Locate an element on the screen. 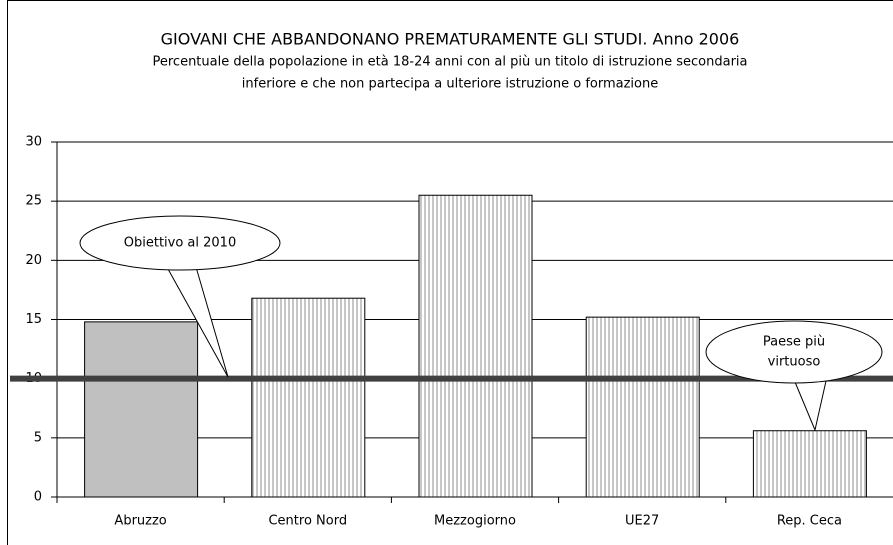 The image size is (893, 545). annotation: Paese più is located at coordinates (794, 342).